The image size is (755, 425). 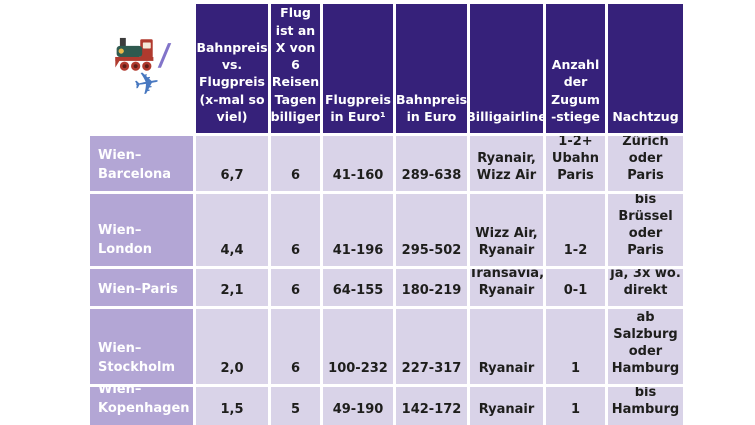 What do you see at coordinates (232, 163) in the screenshot?
I see `data-cell-ratio: 6,7` at bounding box center [232, 163].